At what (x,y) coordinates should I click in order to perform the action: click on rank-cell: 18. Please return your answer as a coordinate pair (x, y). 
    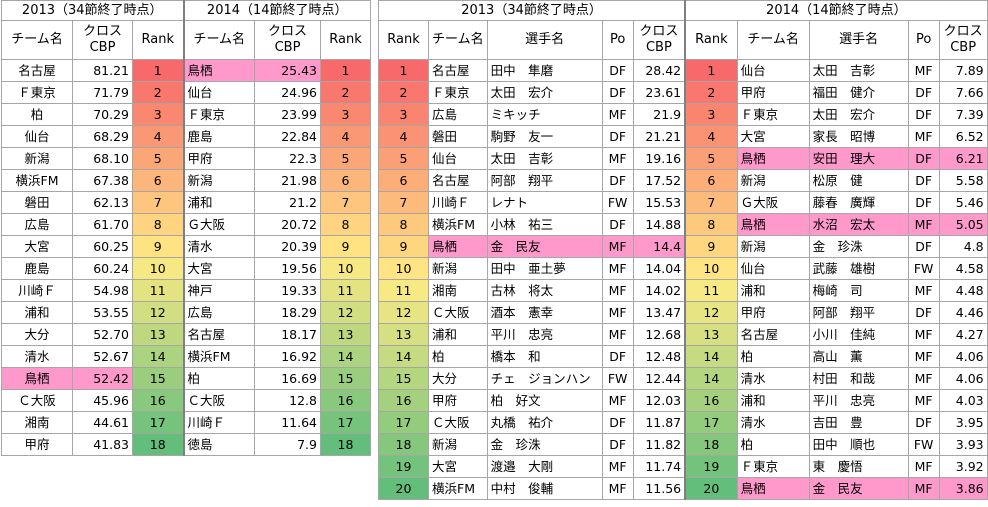
    Looking at the image, I should click on (403, 444).